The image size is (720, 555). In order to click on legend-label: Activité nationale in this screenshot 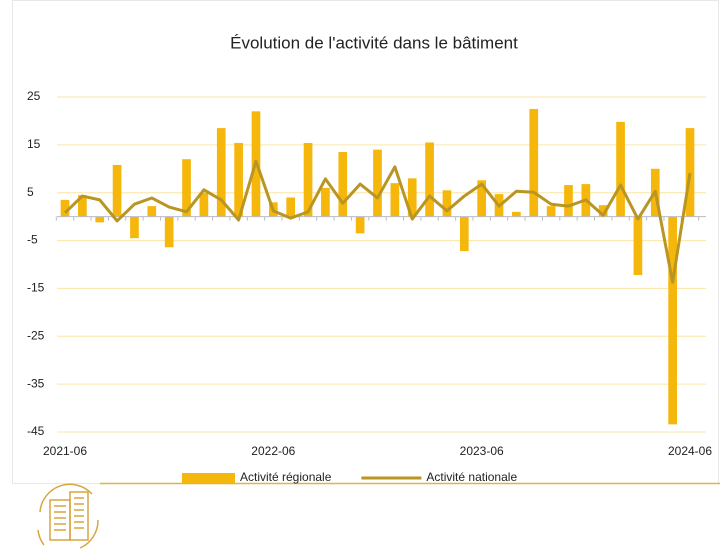, I will do `click(471, 477)`.